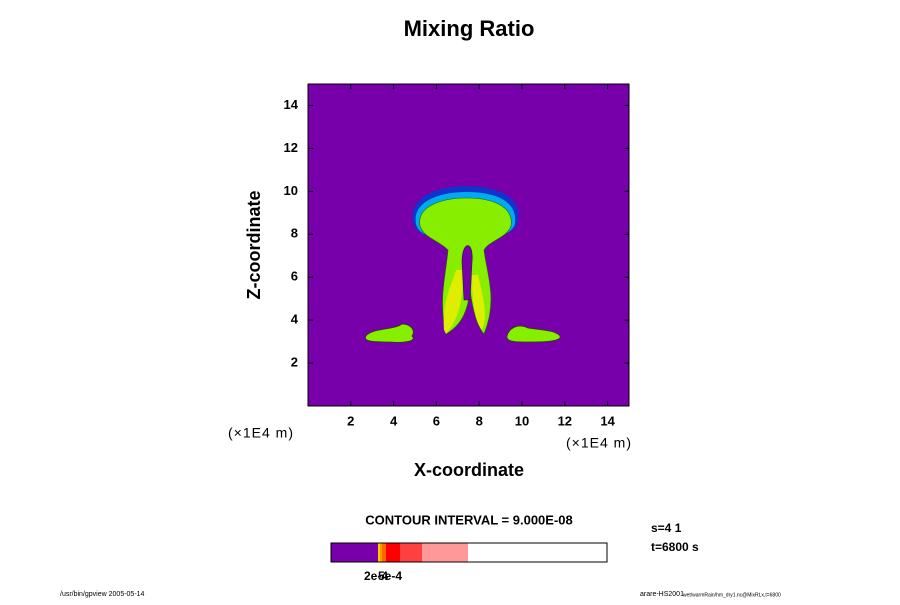  Describe the element at coordinates (291, 147) in the screenshot. I see `y-tick-label: 12` at that location.